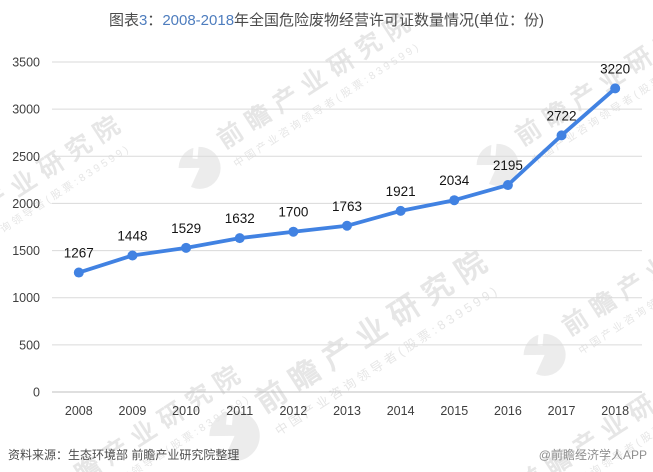 The height and width of the screenshot is (472, 653). I want to click on data-point-2012, so click(293, 231).